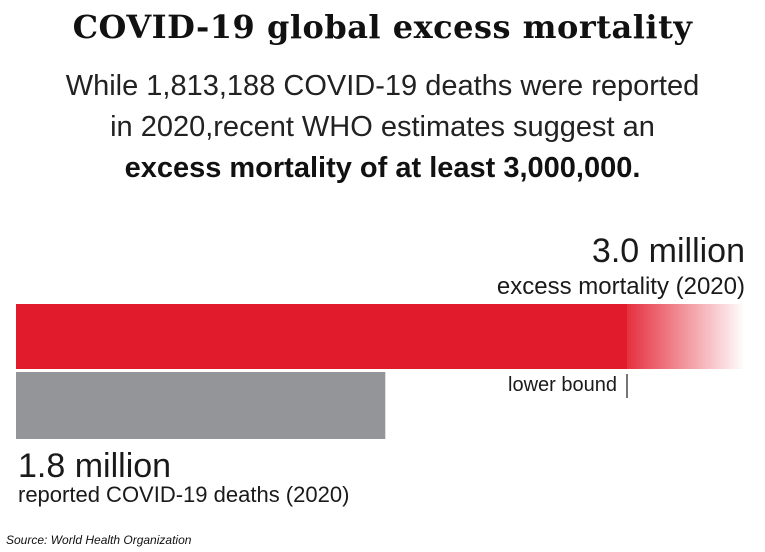 Image resolution: width=765 pixels, height=552 pixels. What do you see at coordinates (382, 168) in the screenshot?
I see `subtitle-line-3: excess mortality of at least 3,000,000.` at bounding box center [382, 168].